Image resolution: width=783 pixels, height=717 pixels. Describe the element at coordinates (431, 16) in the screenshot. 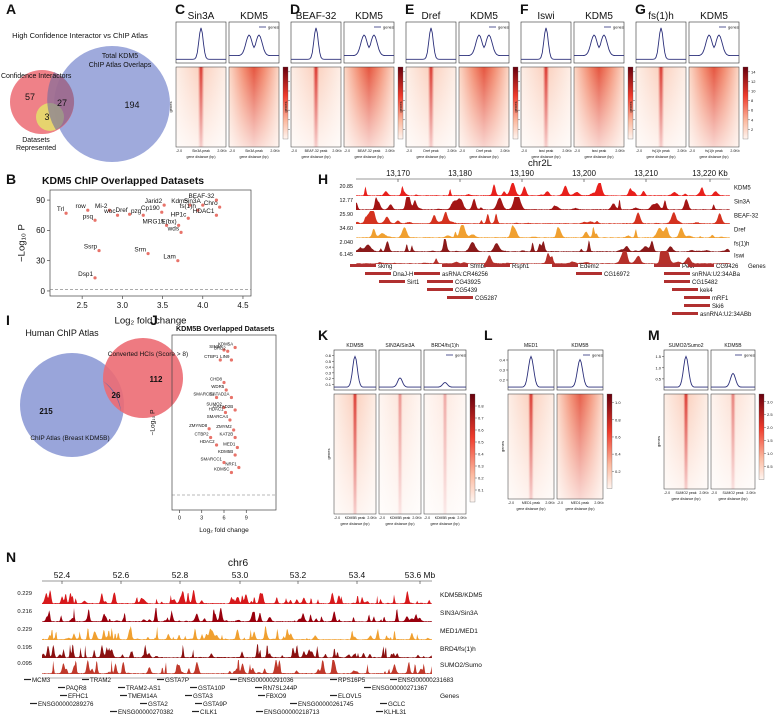

I see `column-title: Dref` at that location.